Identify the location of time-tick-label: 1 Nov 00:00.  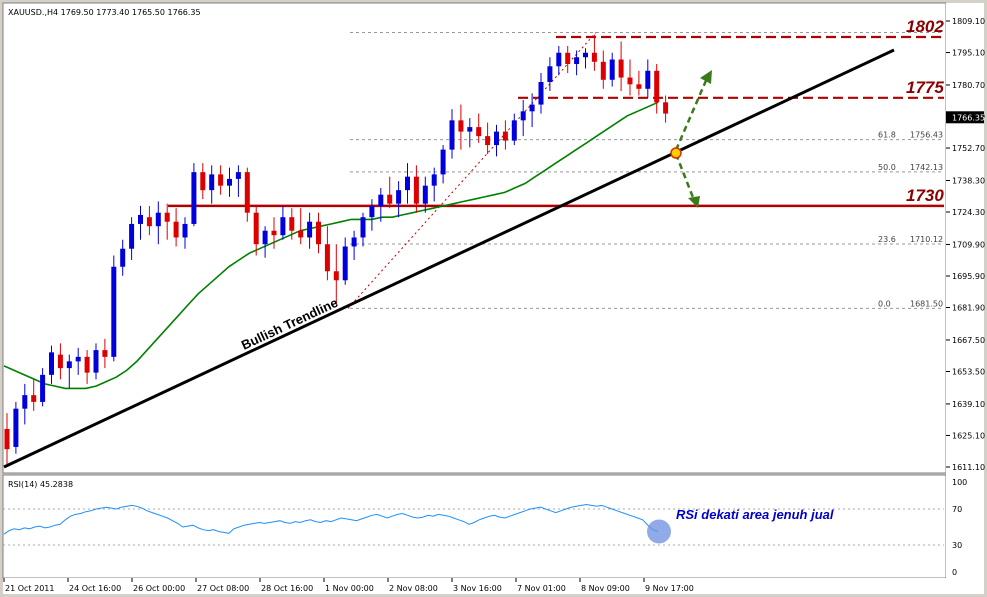
(349, 588).